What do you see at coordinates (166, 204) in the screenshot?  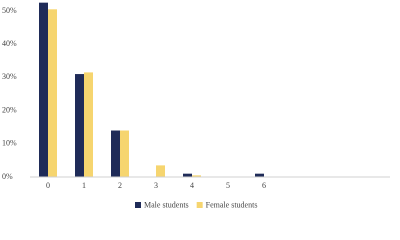 I see `legend-label: Male students` at bounding box center [166, 204].